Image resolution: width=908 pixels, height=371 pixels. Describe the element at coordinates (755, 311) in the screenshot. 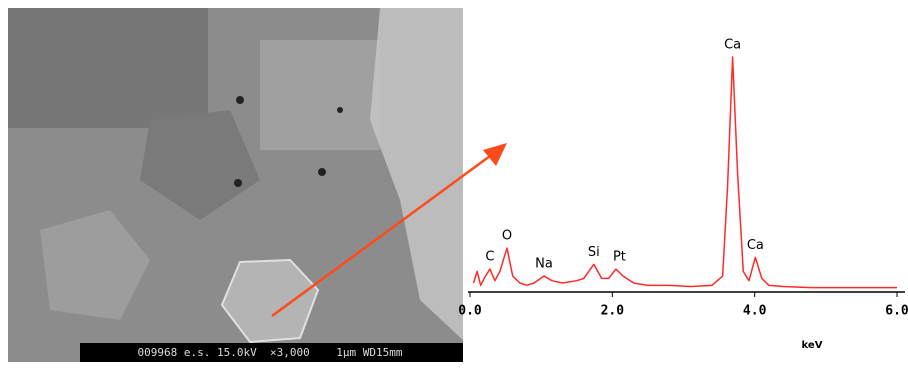

I see `x-tick-label: 4.0` at that location.